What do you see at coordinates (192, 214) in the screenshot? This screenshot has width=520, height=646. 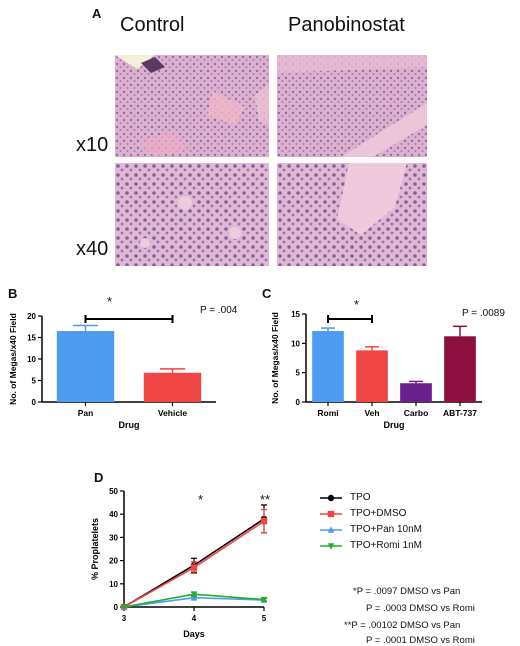 I see `control-x40-micrograph` at bounding box center [192, 214].